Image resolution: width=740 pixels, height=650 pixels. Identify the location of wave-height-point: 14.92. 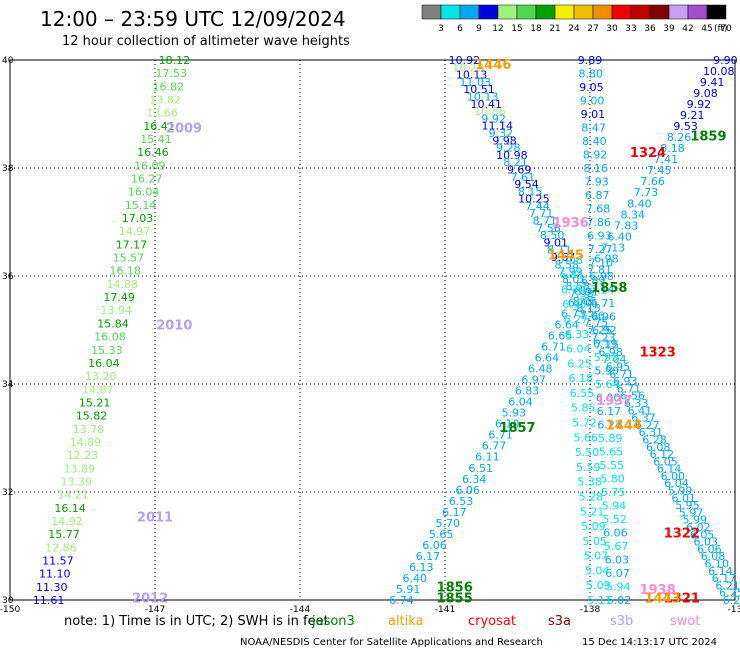
(67, 521).